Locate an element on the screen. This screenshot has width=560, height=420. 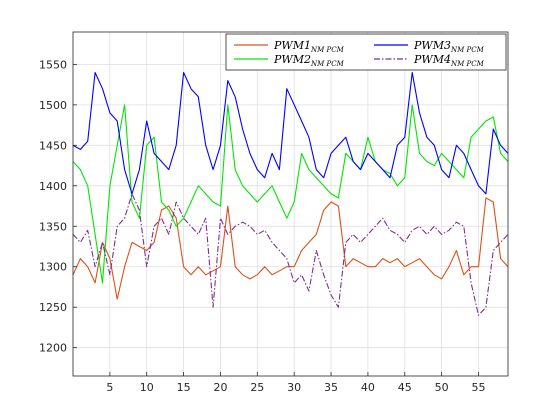
legend-label: PWM4NM PCM is located at coordinates (449, 60).